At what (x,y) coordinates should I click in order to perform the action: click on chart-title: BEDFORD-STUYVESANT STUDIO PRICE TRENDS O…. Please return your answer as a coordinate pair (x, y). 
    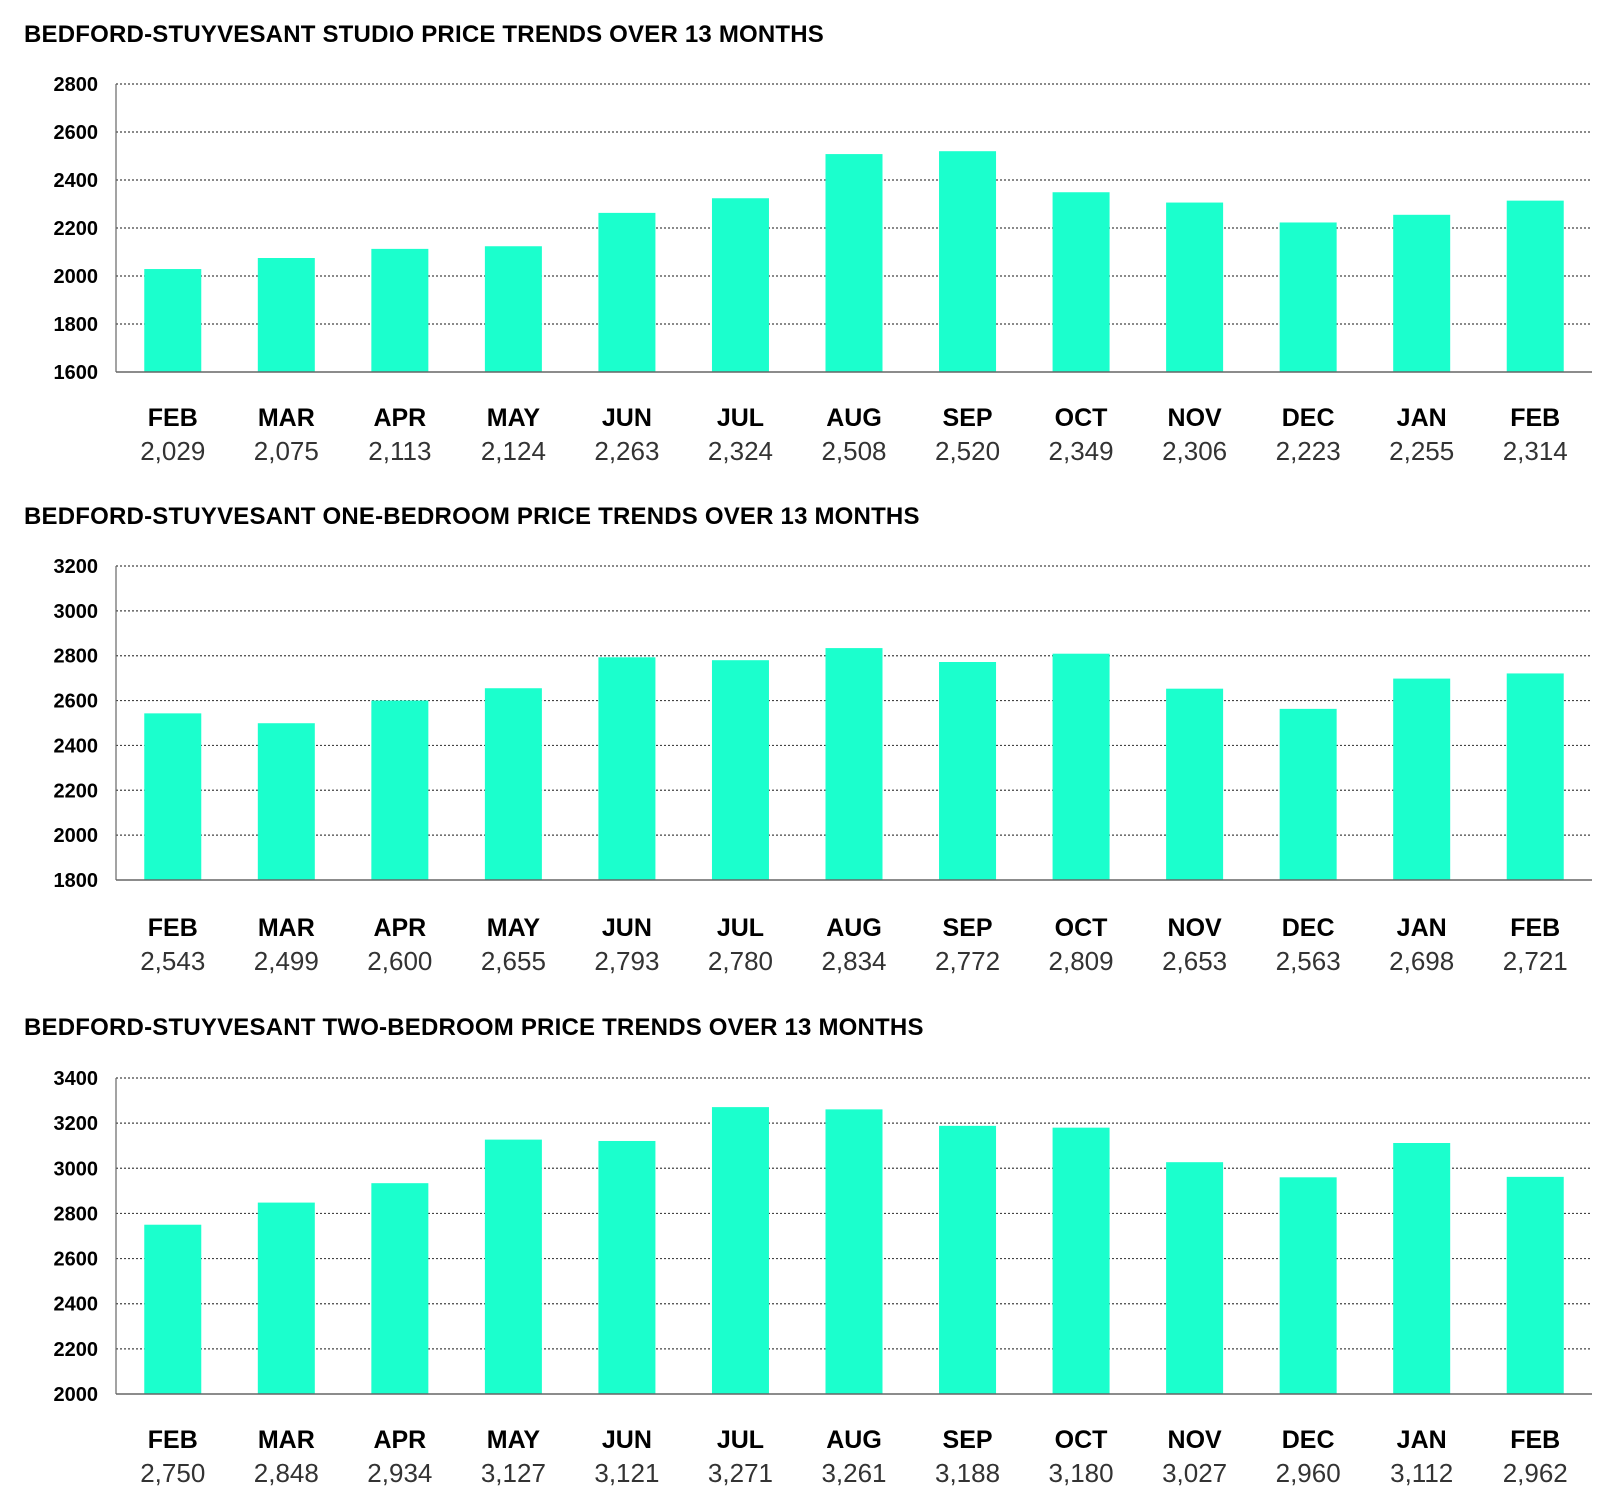
    Looking at the image, I should click on (424, 34).